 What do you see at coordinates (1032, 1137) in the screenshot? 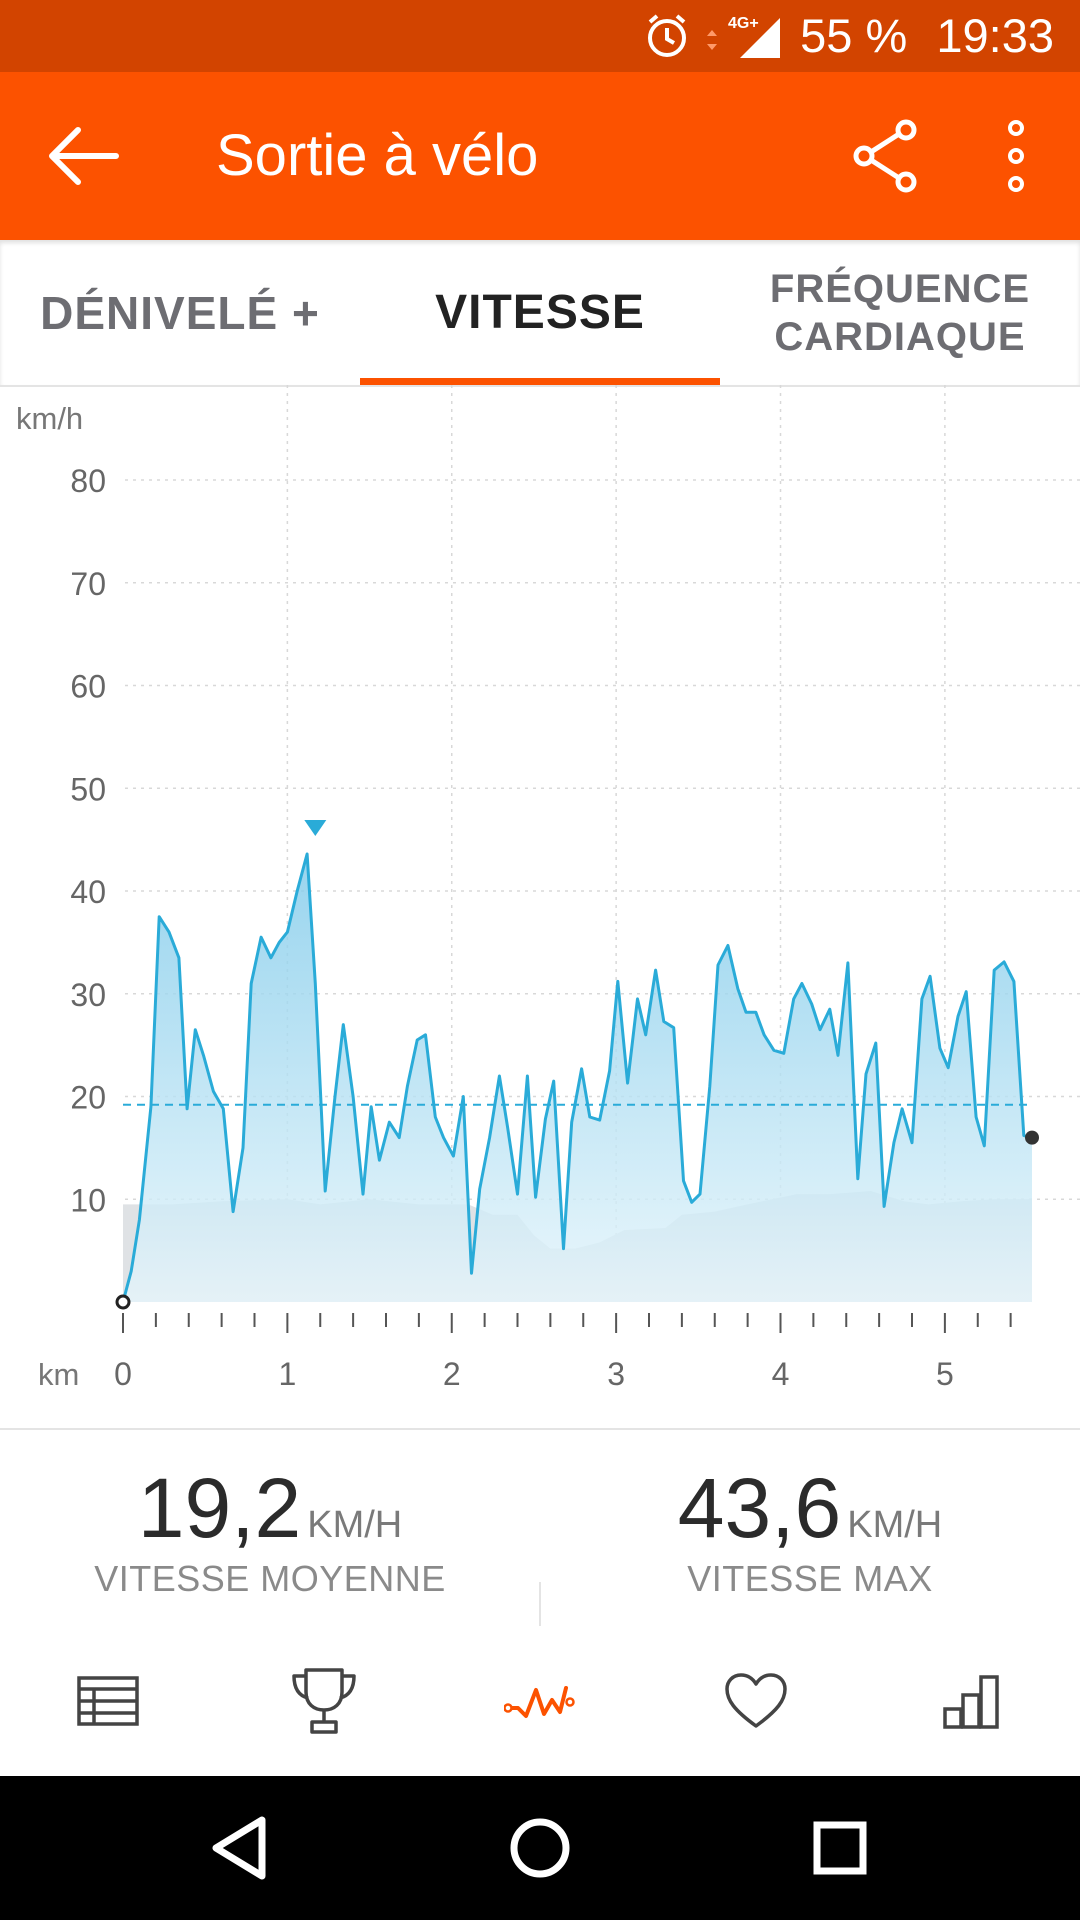
I see `end-marker` at bounding box center [1032, 1137].